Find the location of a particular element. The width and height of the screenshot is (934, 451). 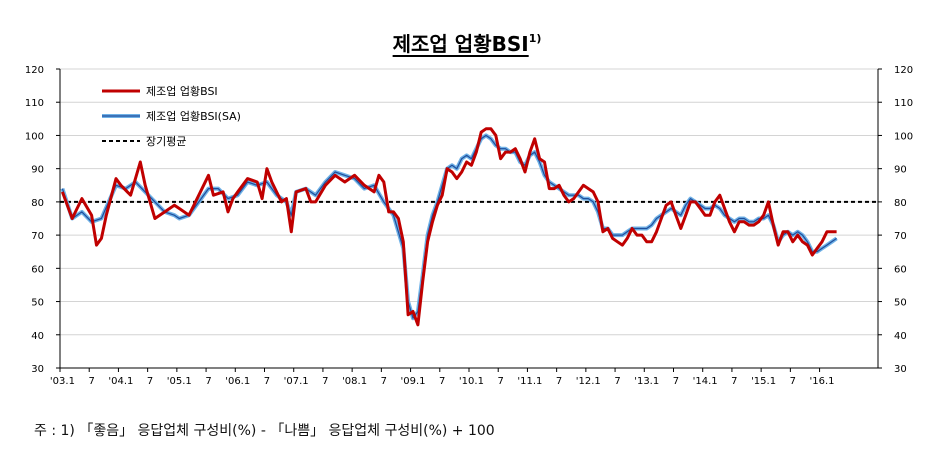

x-tick-label-16: '11.1 is located at coordinates (529, 381).